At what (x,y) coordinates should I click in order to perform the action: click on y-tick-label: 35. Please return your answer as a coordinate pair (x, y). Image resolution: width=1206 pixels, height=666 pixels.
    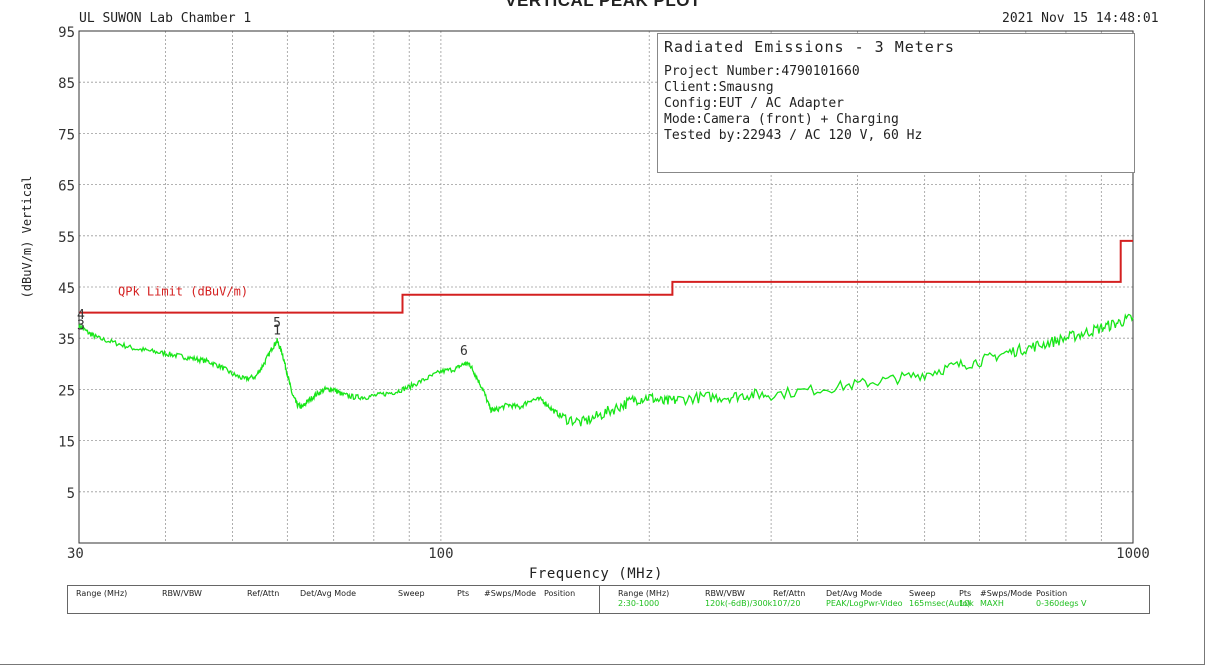
    Looking at the image, I should click on (66, 340).